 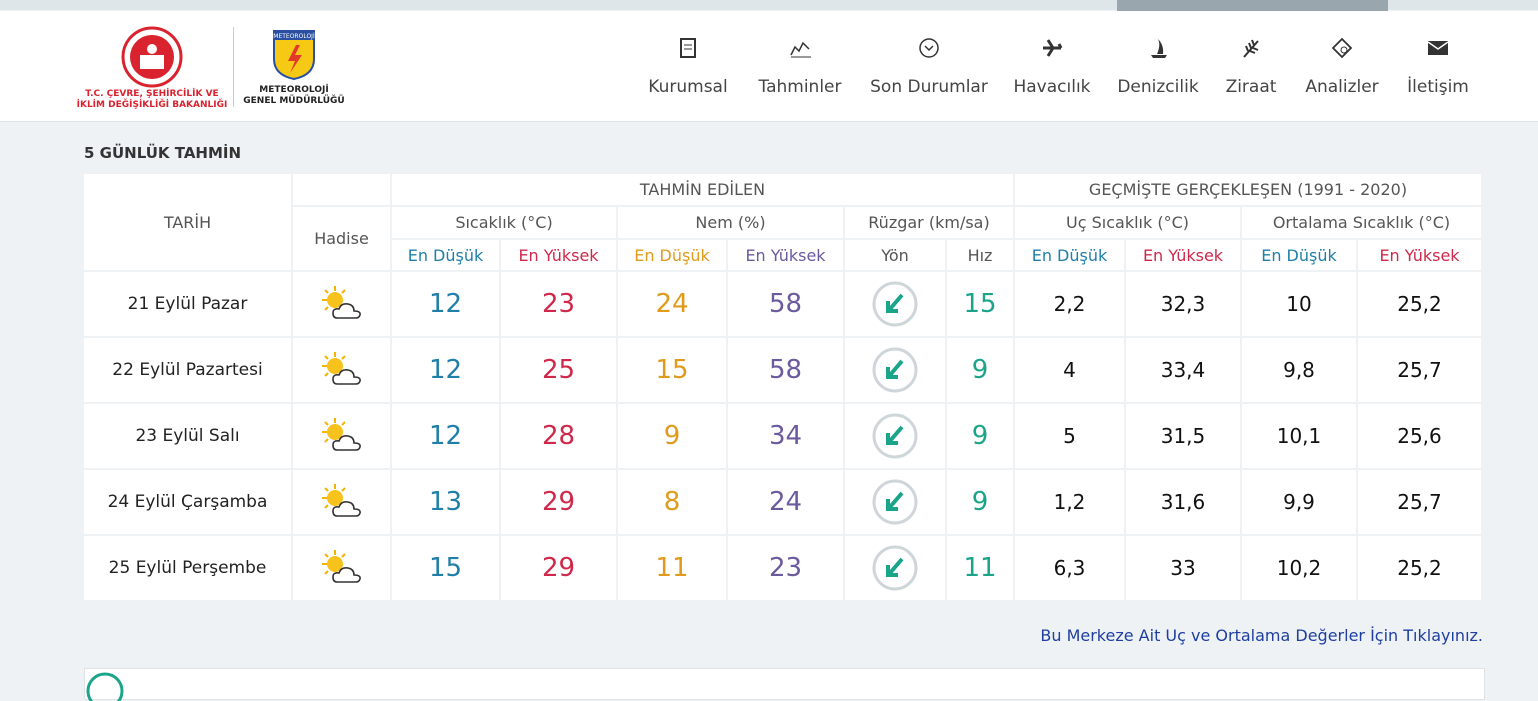 I want to click on mgm-line: METEOROLOJİ, so click(x=294, y=90).